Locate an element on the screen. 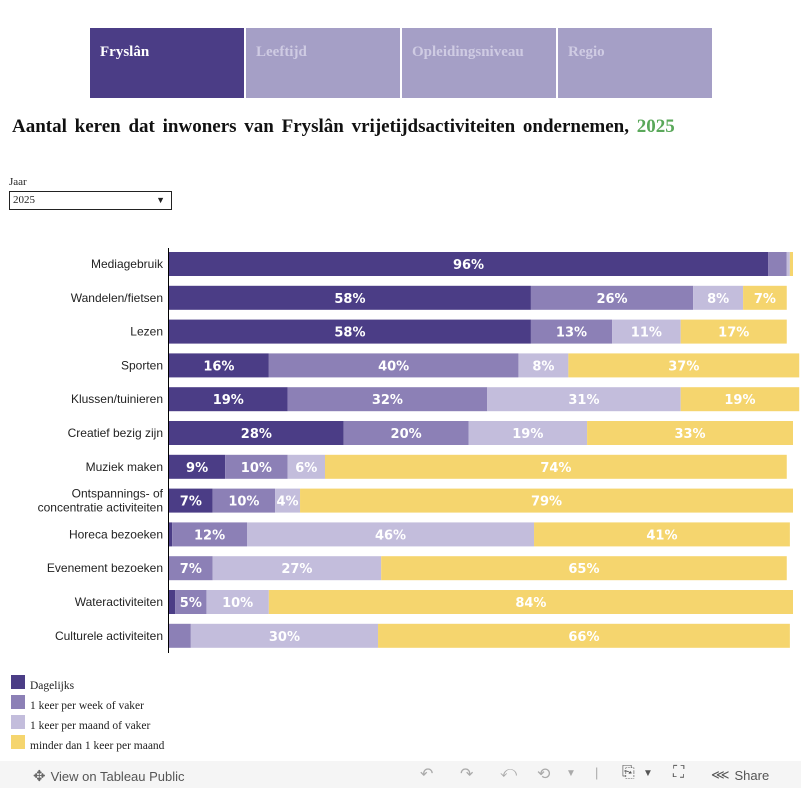  legend-label: Dagelijks is located at coordinates (52, 686).